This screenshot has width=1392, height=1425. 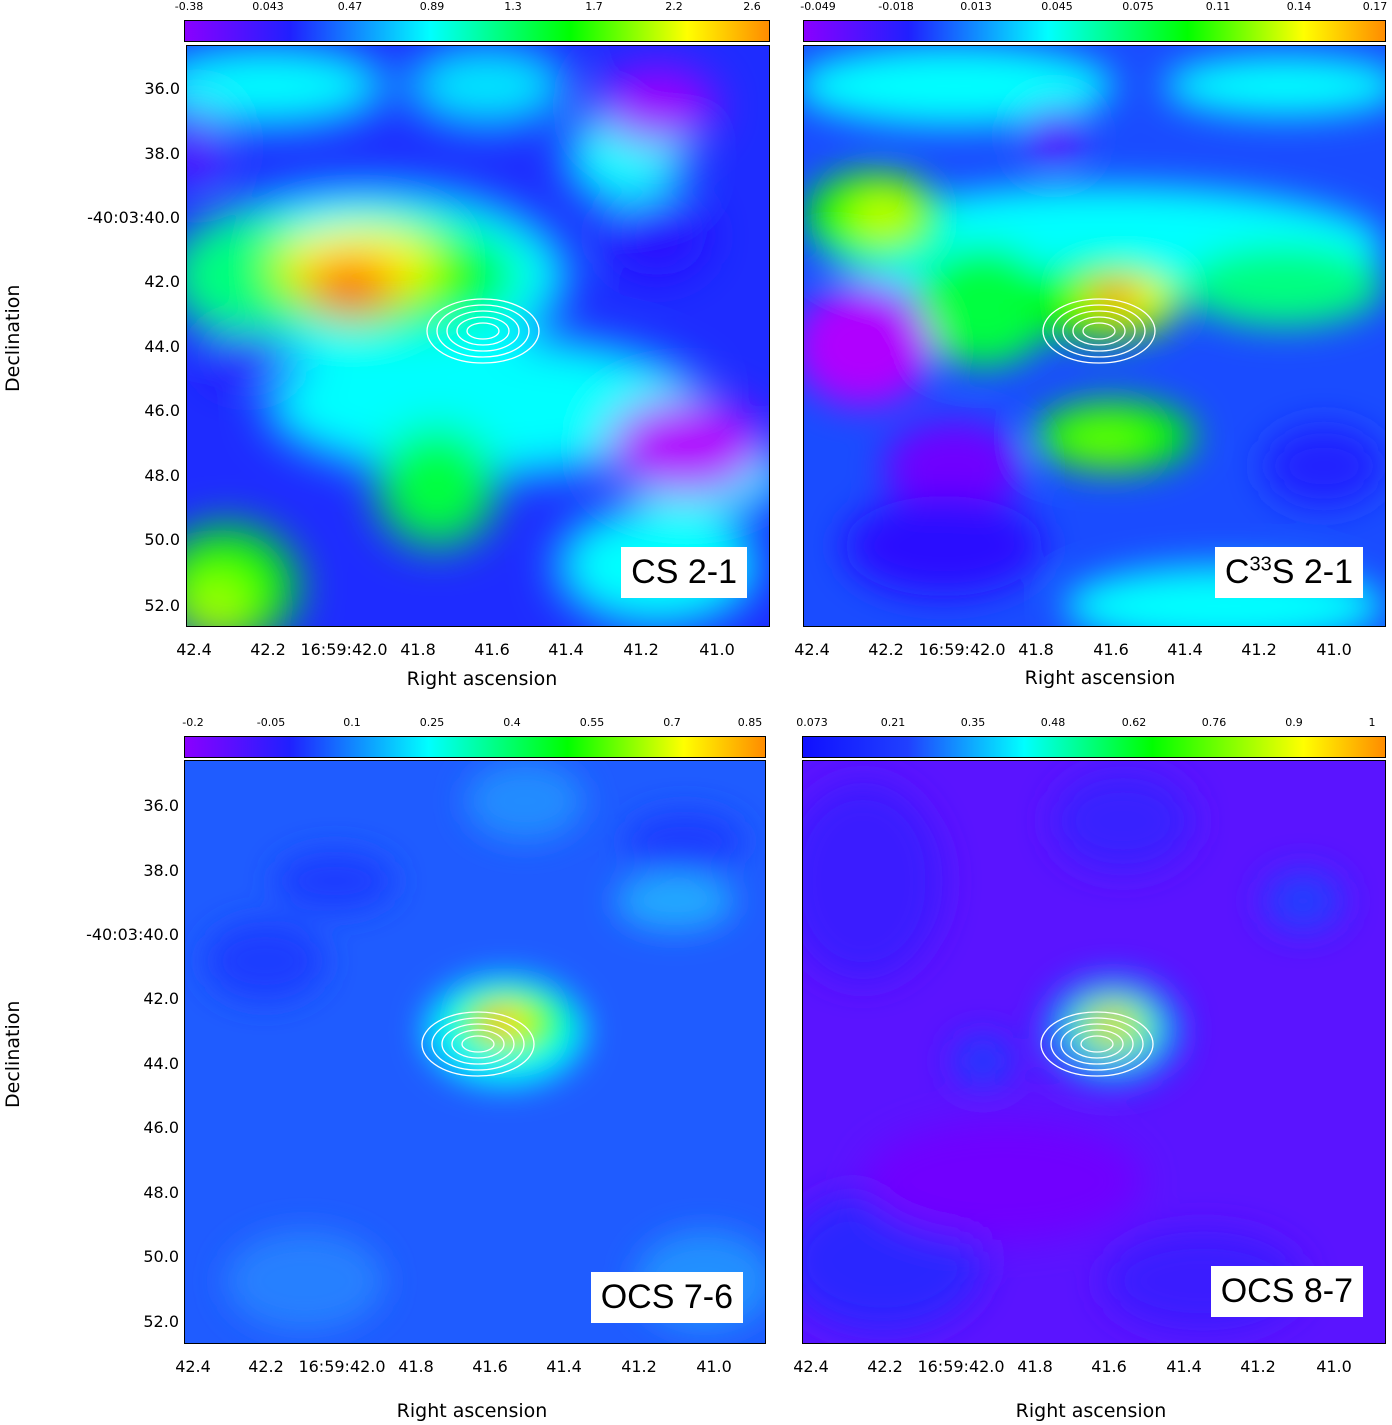 I want to click on colorbar-tick: 0.85, so click(x=750, y=722).